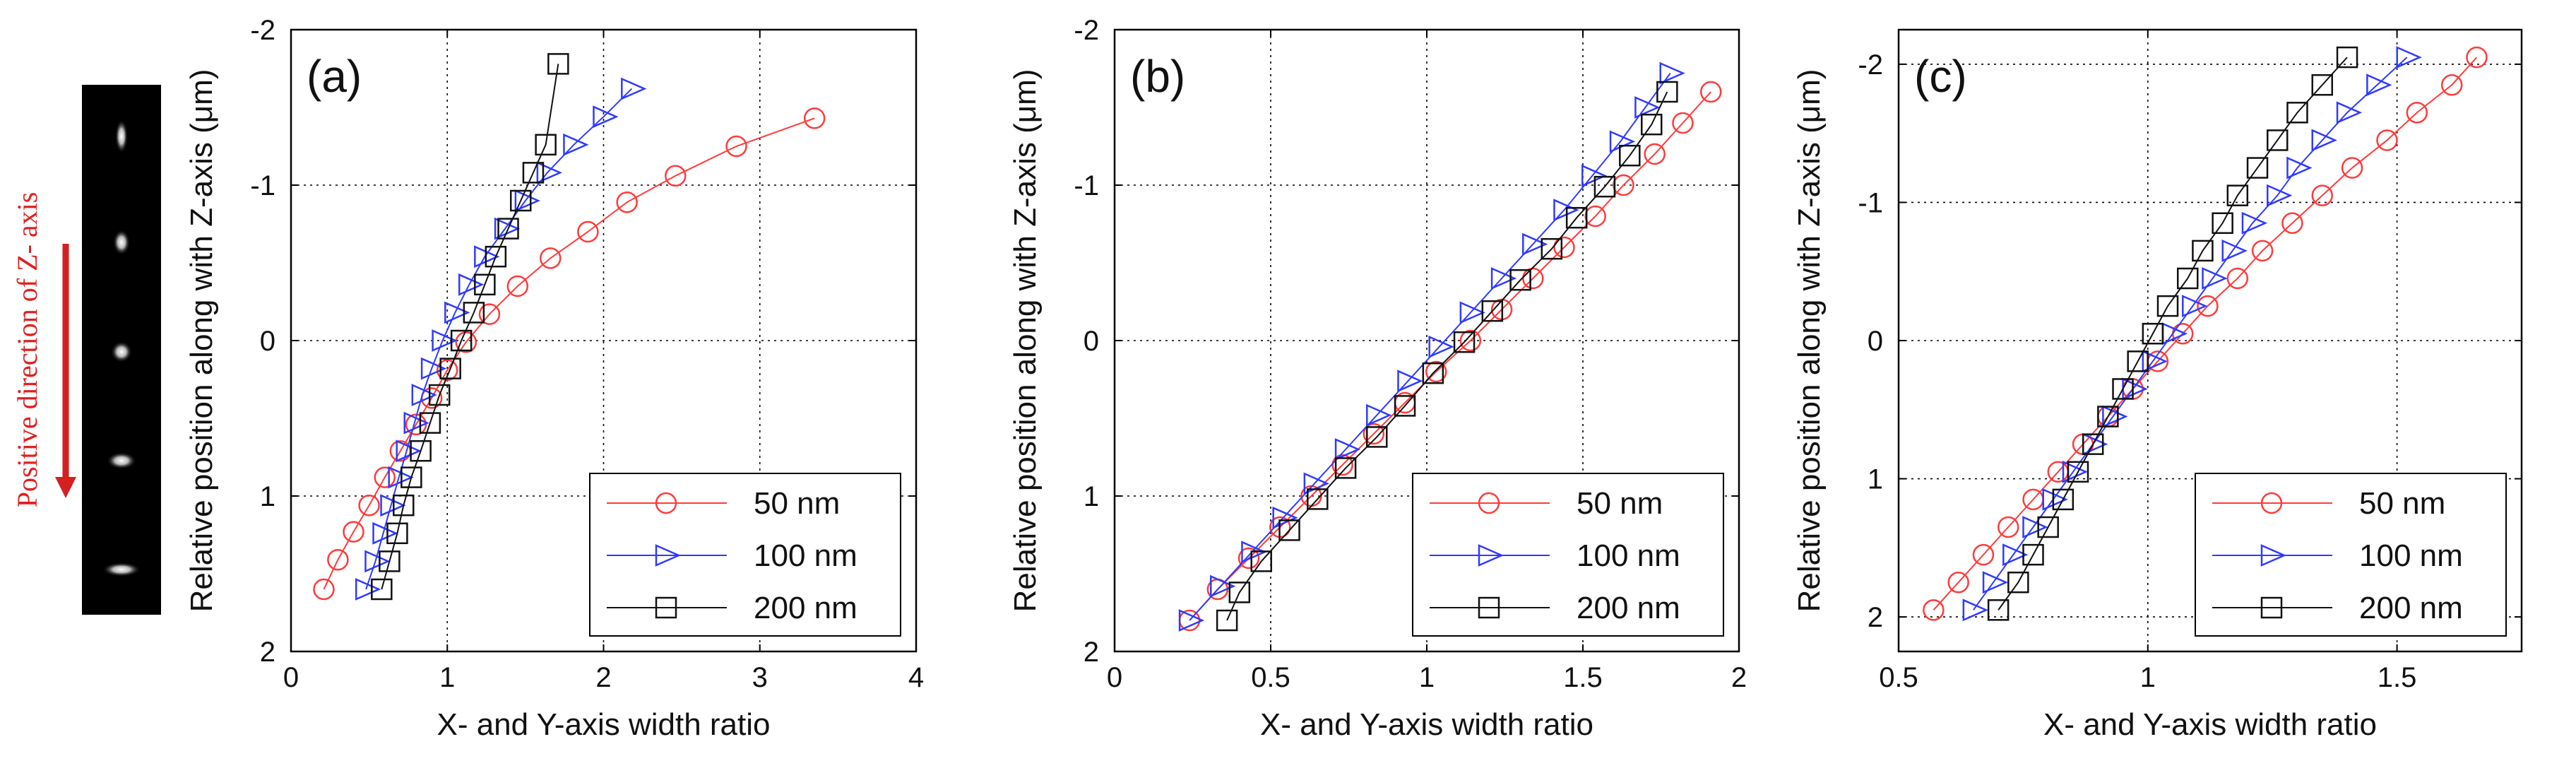 Image resolution: width=2576 pixels, height=773 pixels. What do you see at coordinates (760, 677) in the screenshot?
I see `panel-a-x-tick-label: 3` at bounding box center [760, 677].